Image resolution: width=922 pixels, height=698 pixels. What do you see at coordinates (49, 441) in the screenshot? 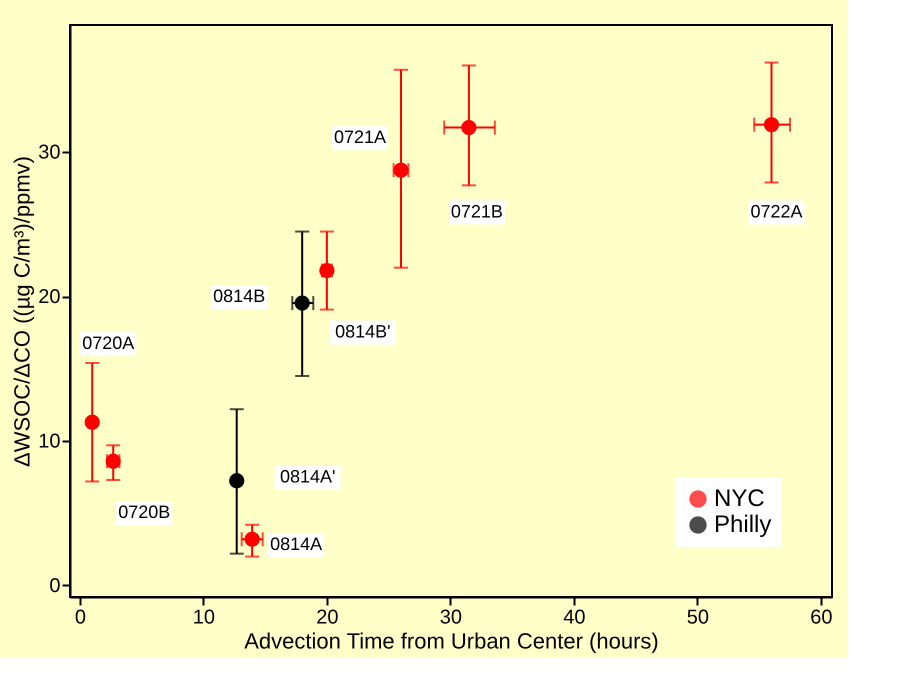
I see `y-tick-label: 10` at bounding box center [49, 441].